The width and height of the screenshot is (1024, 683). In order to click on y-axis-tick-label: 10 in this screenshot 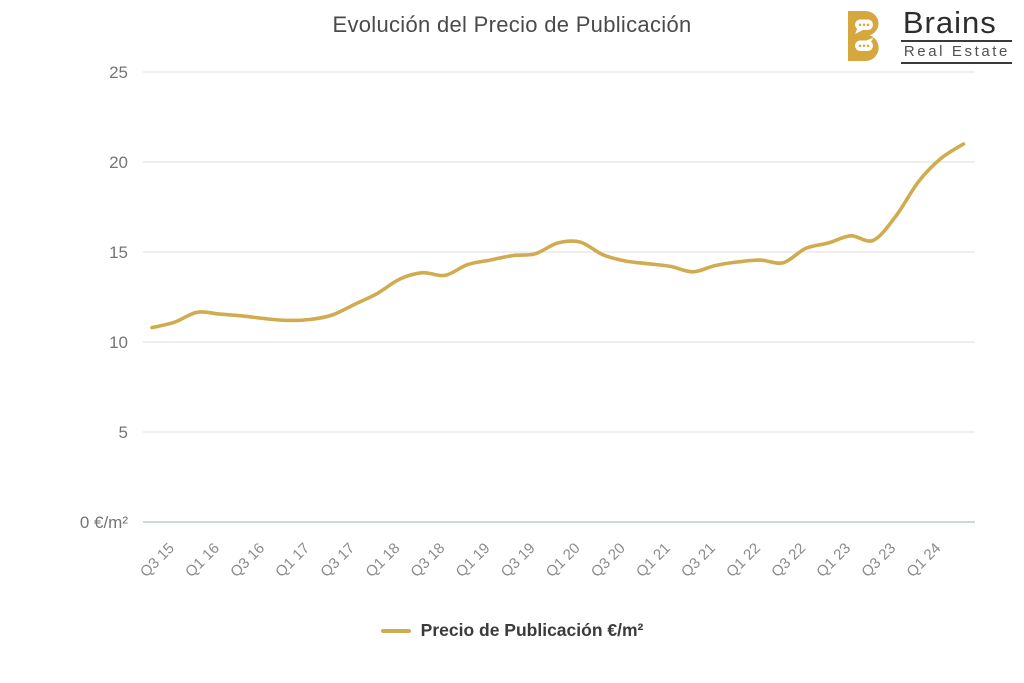, I will do `click(118, 342)`.